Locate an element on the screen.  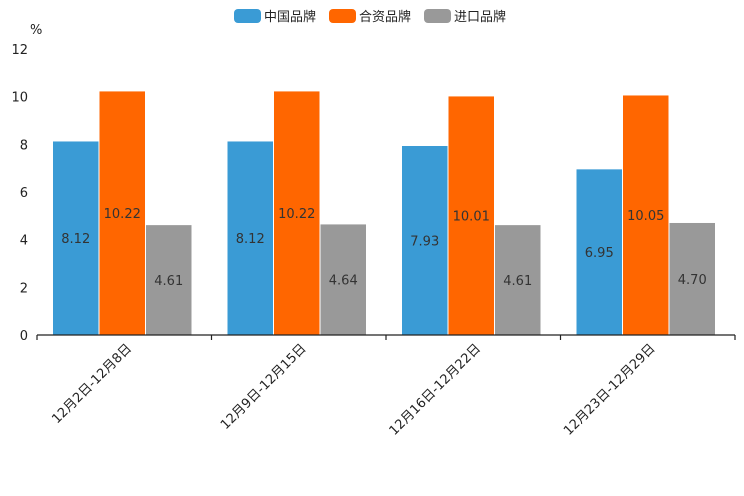
x-tick-label: 12月23日-12月29日 is located at coordinates (609, 389).